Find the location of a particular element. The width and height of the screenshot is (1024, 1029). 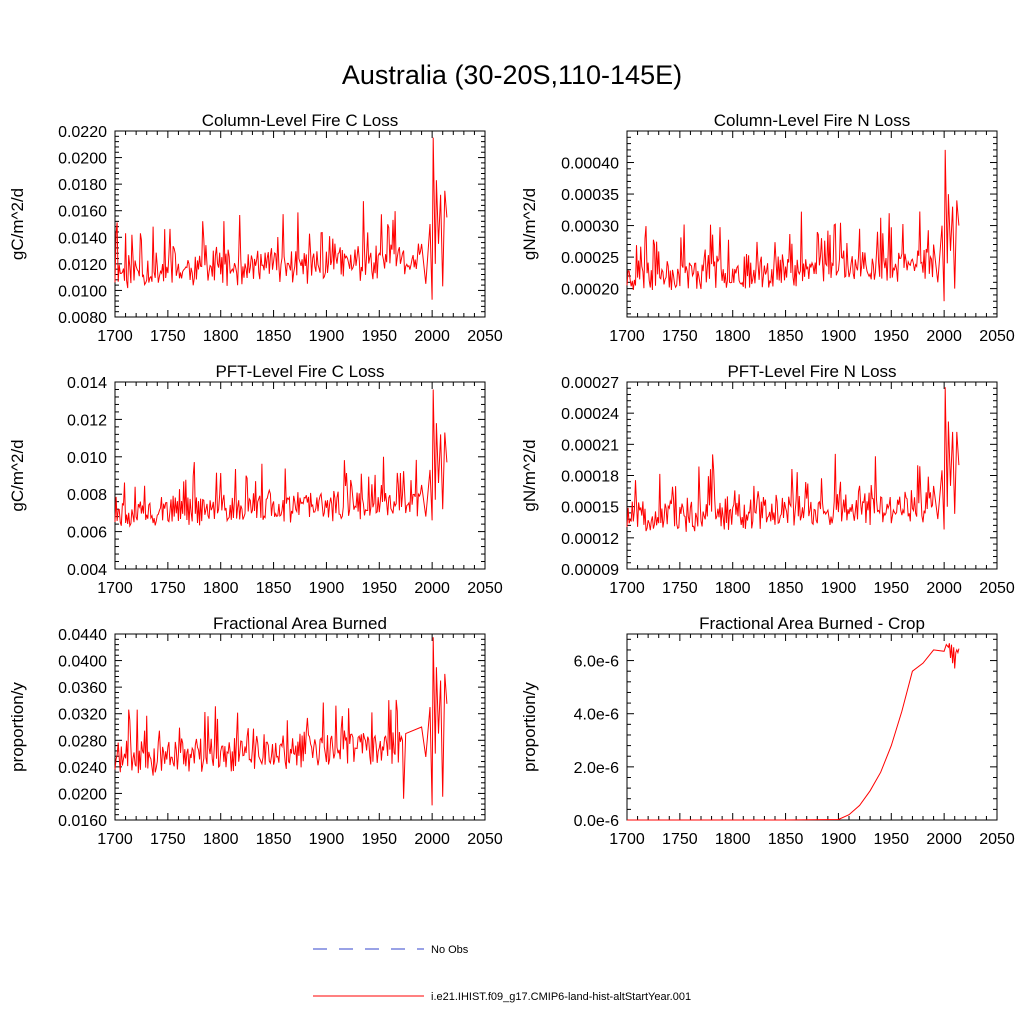

y-tick-label: 0.0140 is located at coordinates (82, 238).